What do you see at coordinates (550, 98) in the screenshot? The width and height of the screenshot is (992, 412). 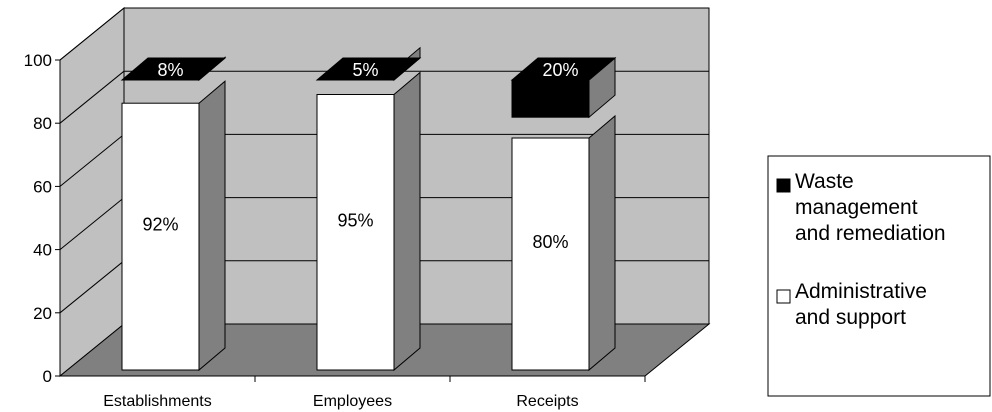 I see `bar-receipts-waste-management-and-remediation` at bounding box center [550, 98].